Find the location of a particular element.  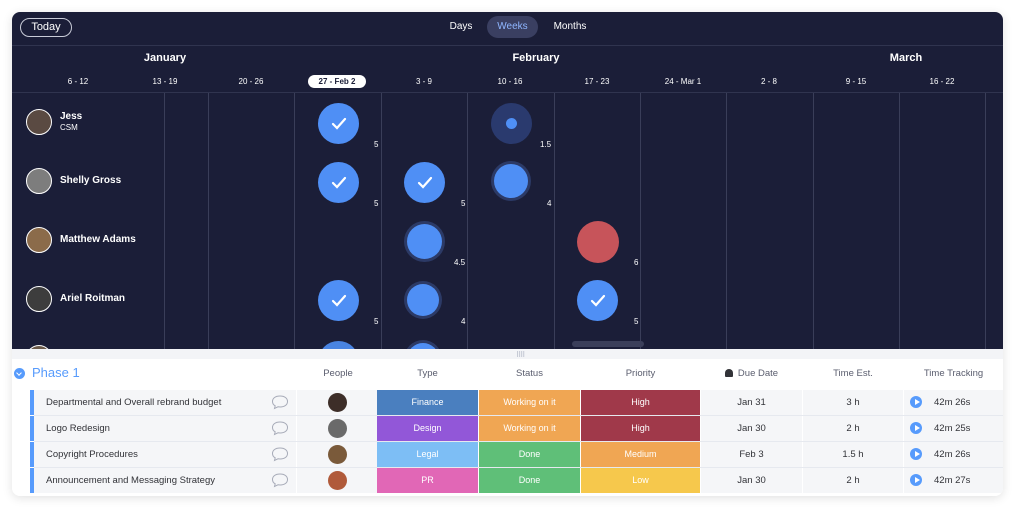

column-header-people: People is located at coordinates (338, 373).